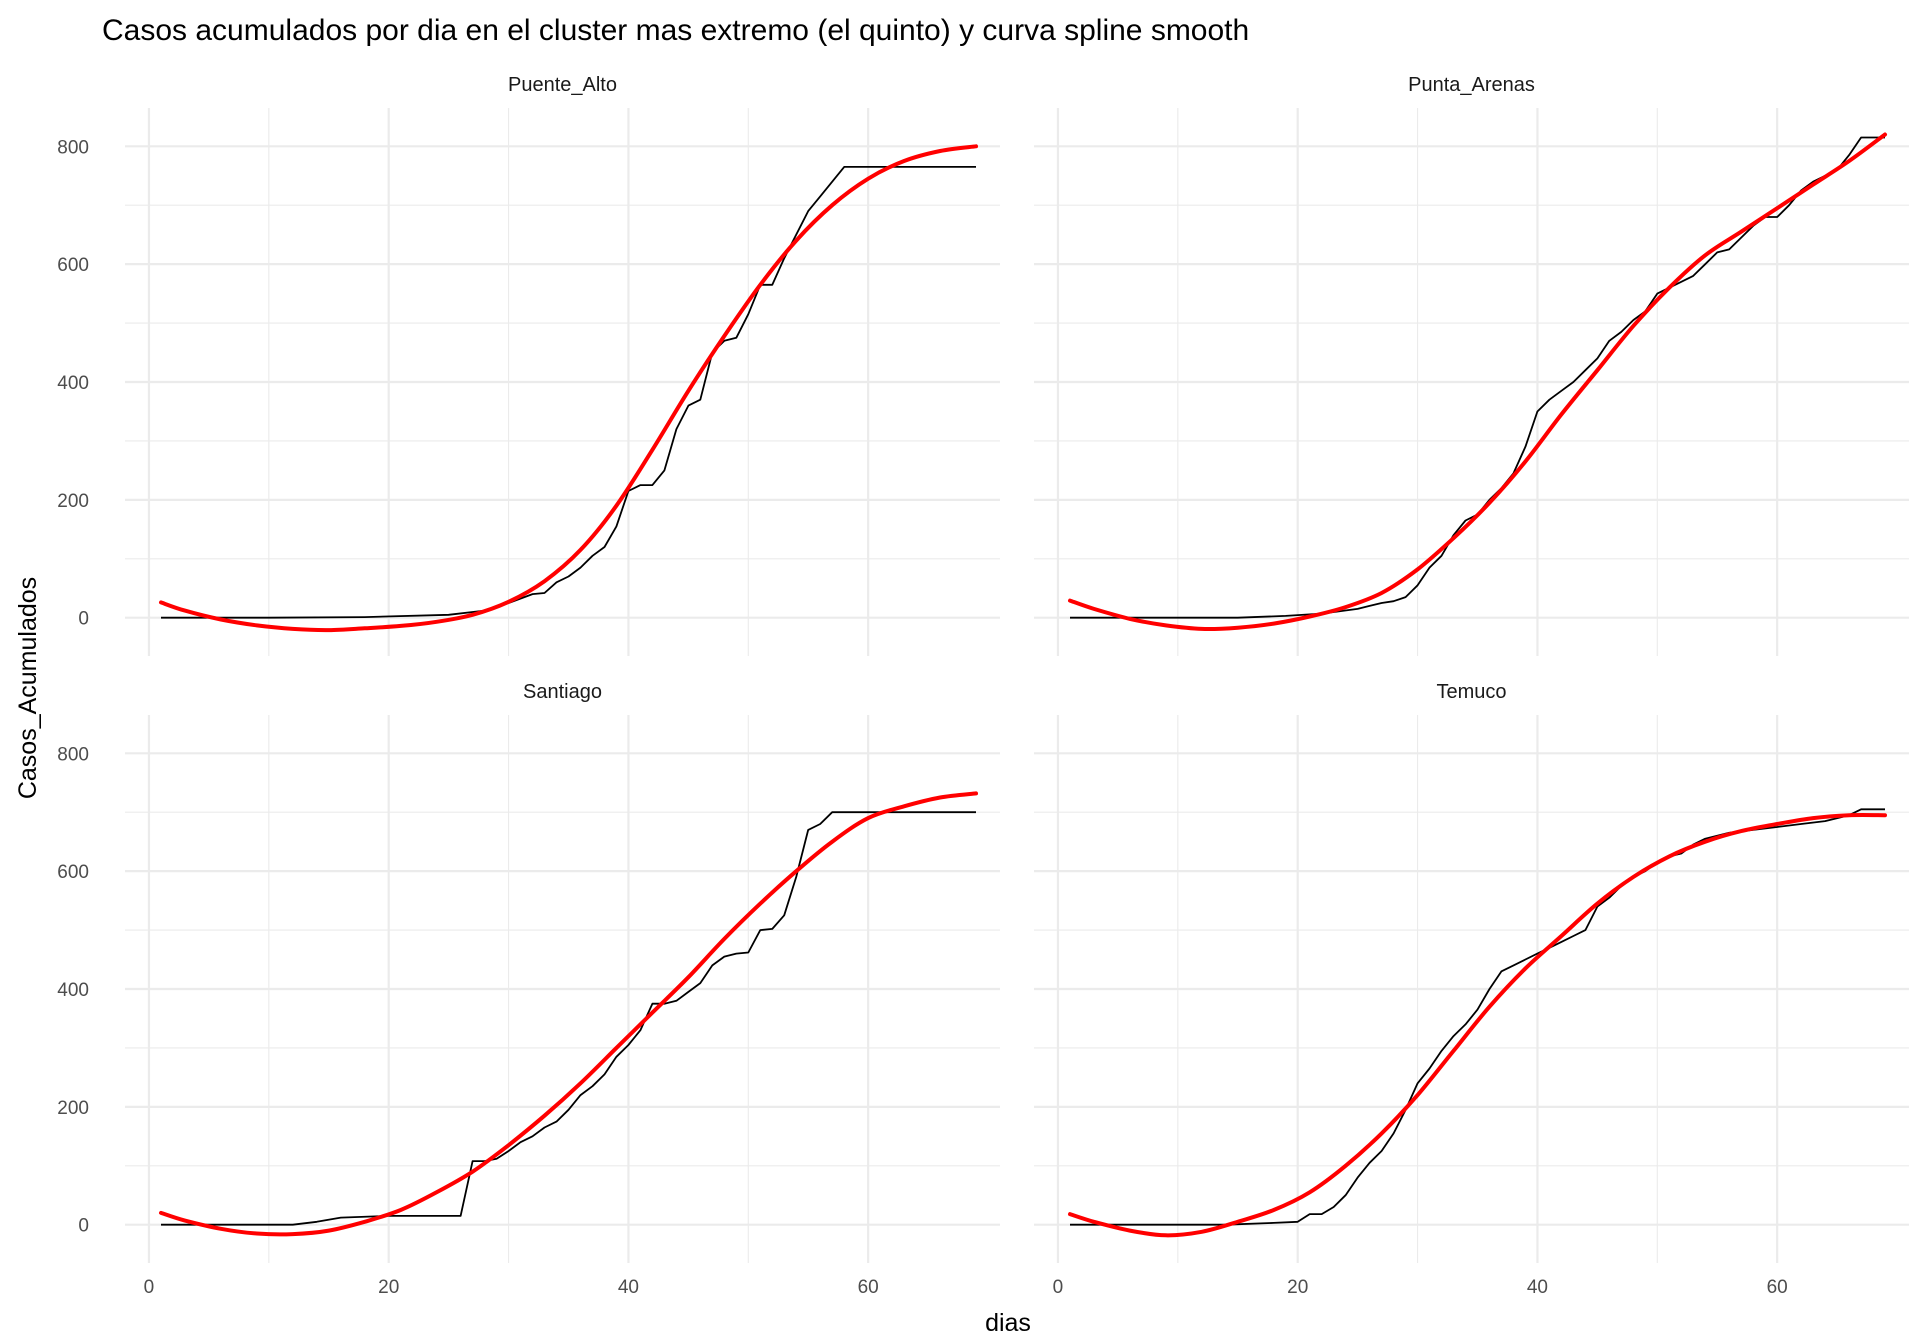 This screenshot has height=1344, width=1920. What do you see at coordinates (562, 85) in the screenshot?
I see `facet-strip-label: Puente_Alto` at bounding box center [562, 85].